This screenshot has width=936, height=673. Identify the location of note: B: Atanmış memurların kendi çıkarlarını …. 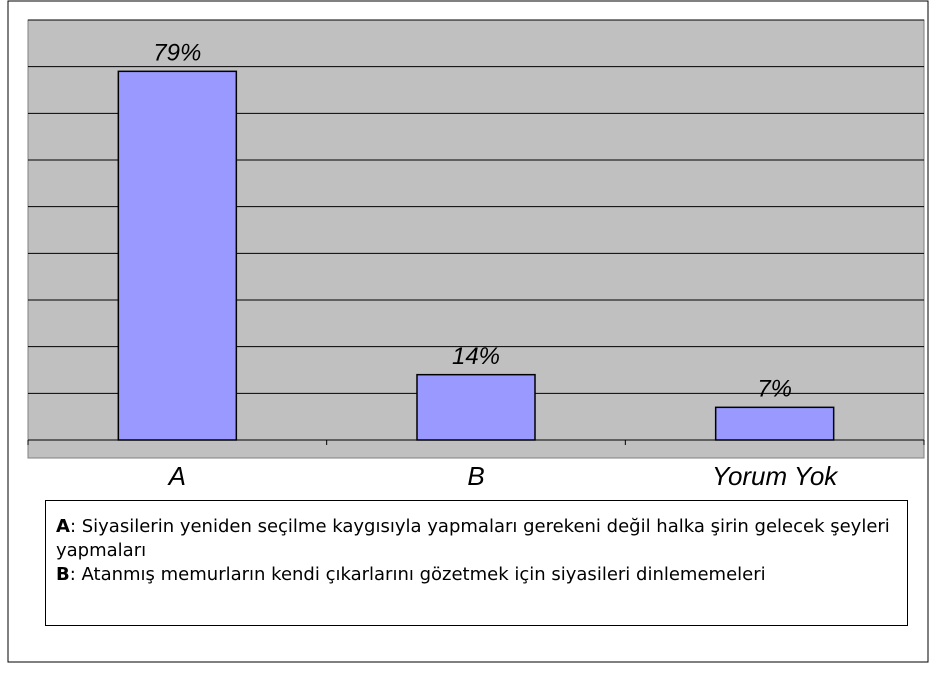
(476, 575).